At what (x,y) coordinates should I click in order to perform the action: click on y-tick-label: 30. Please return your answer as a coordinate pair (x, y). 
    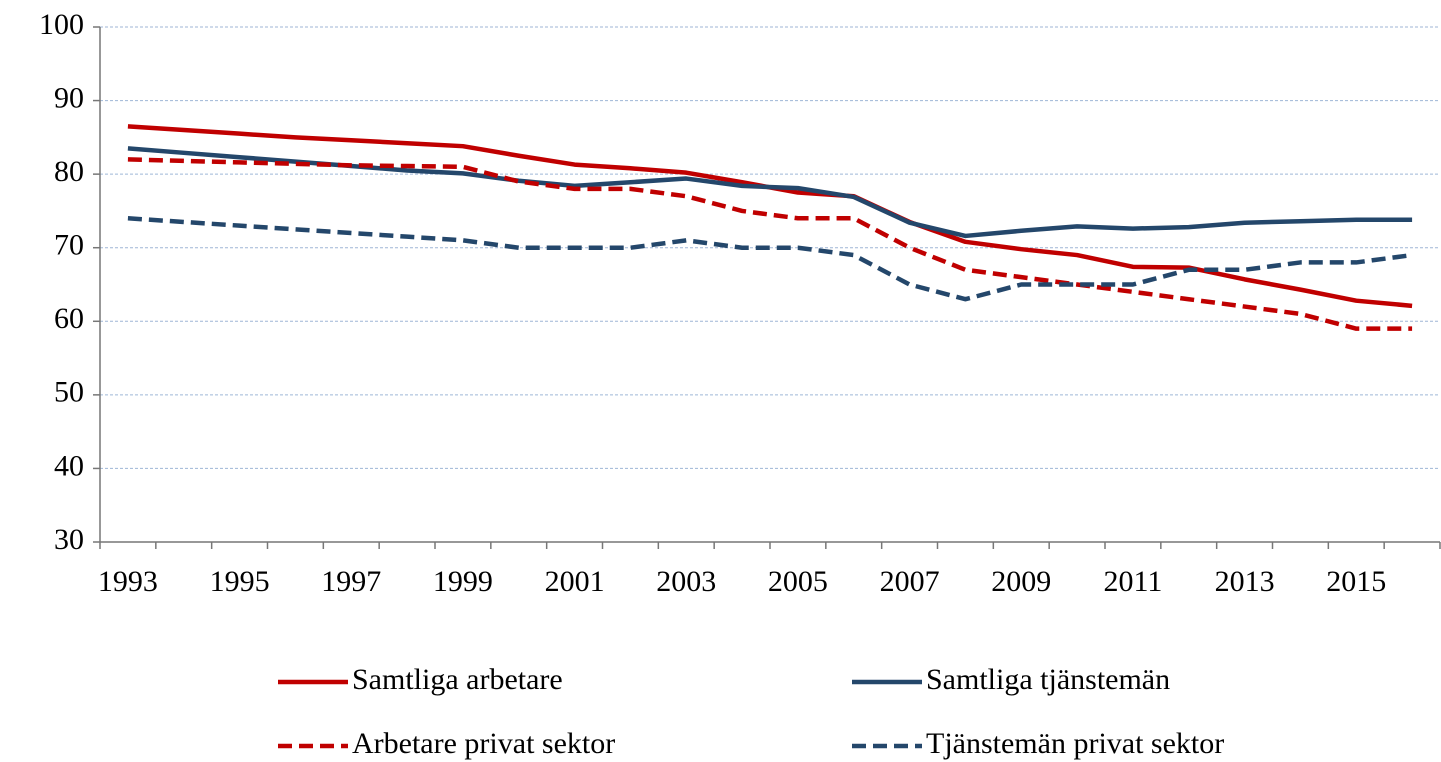
    Looking at the image, I should click on (69, 539).